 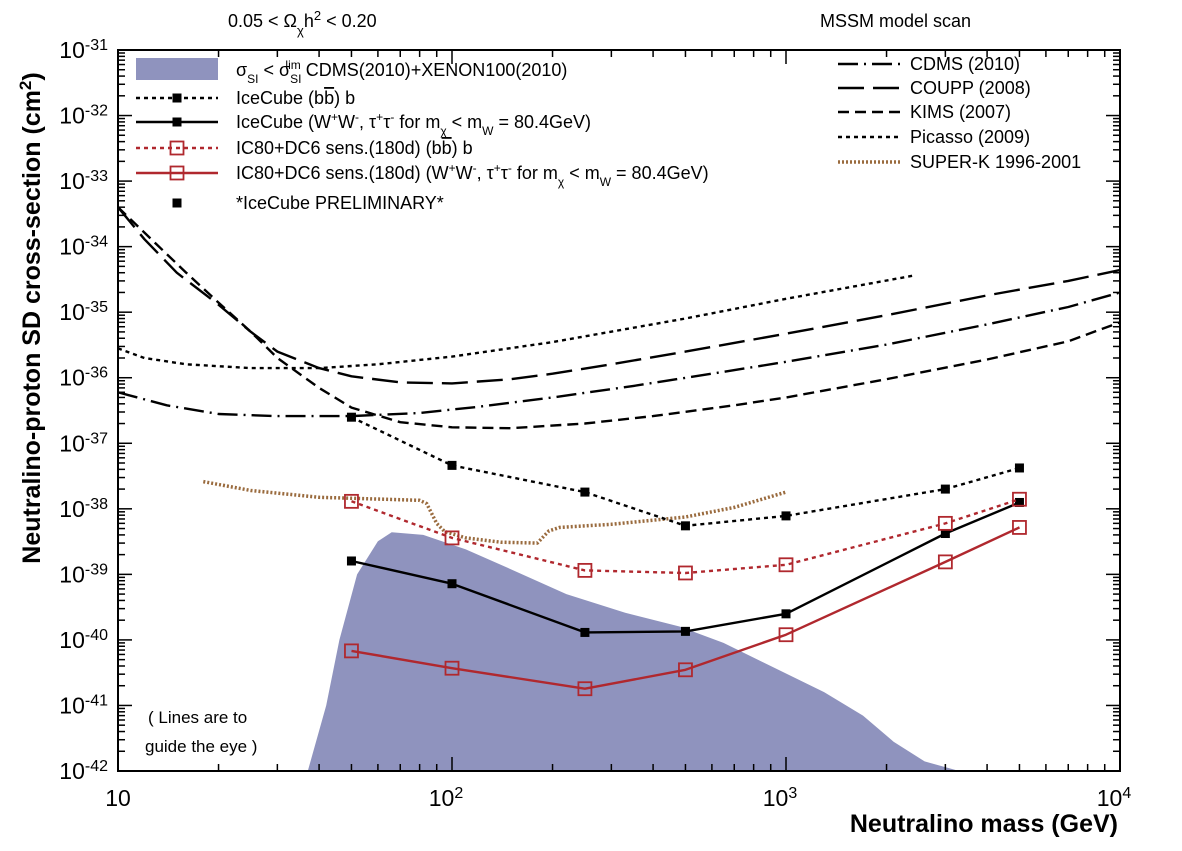 What do you see at coordinates (83, 639) in the screenshot?
I see `y-tick-label-9: 10-40` at bounding box center [83, 639].